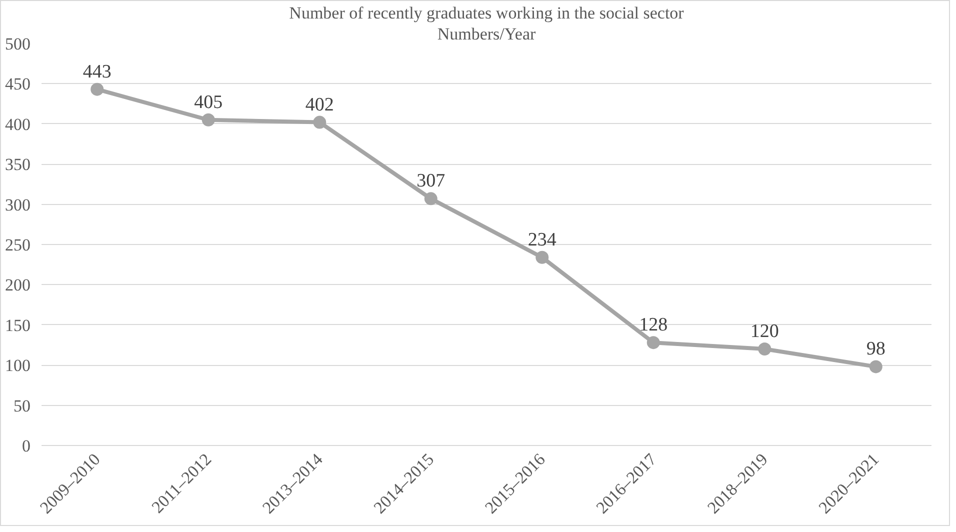 Image resolution: width=956 pixels, height=532 pixels. I want to click on data-label: 402, so click(319, 105).